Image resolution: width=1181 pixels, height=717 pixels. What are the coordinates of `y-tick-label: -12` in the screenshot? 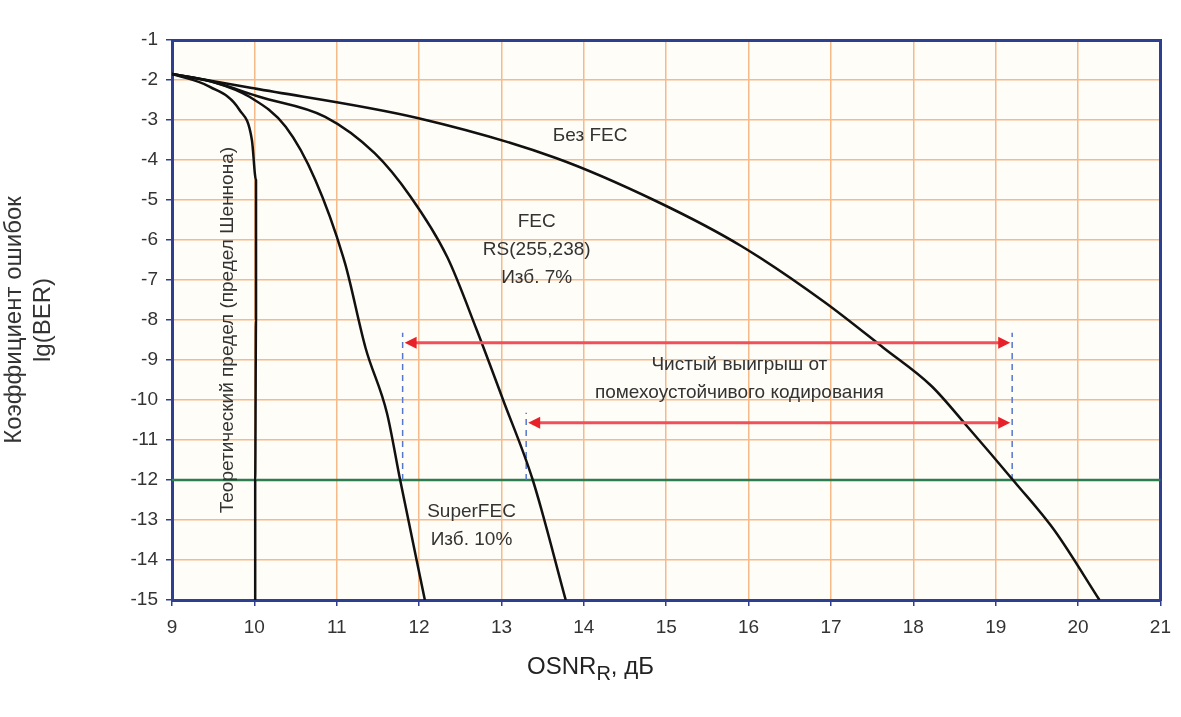 It's located at (144, 479).